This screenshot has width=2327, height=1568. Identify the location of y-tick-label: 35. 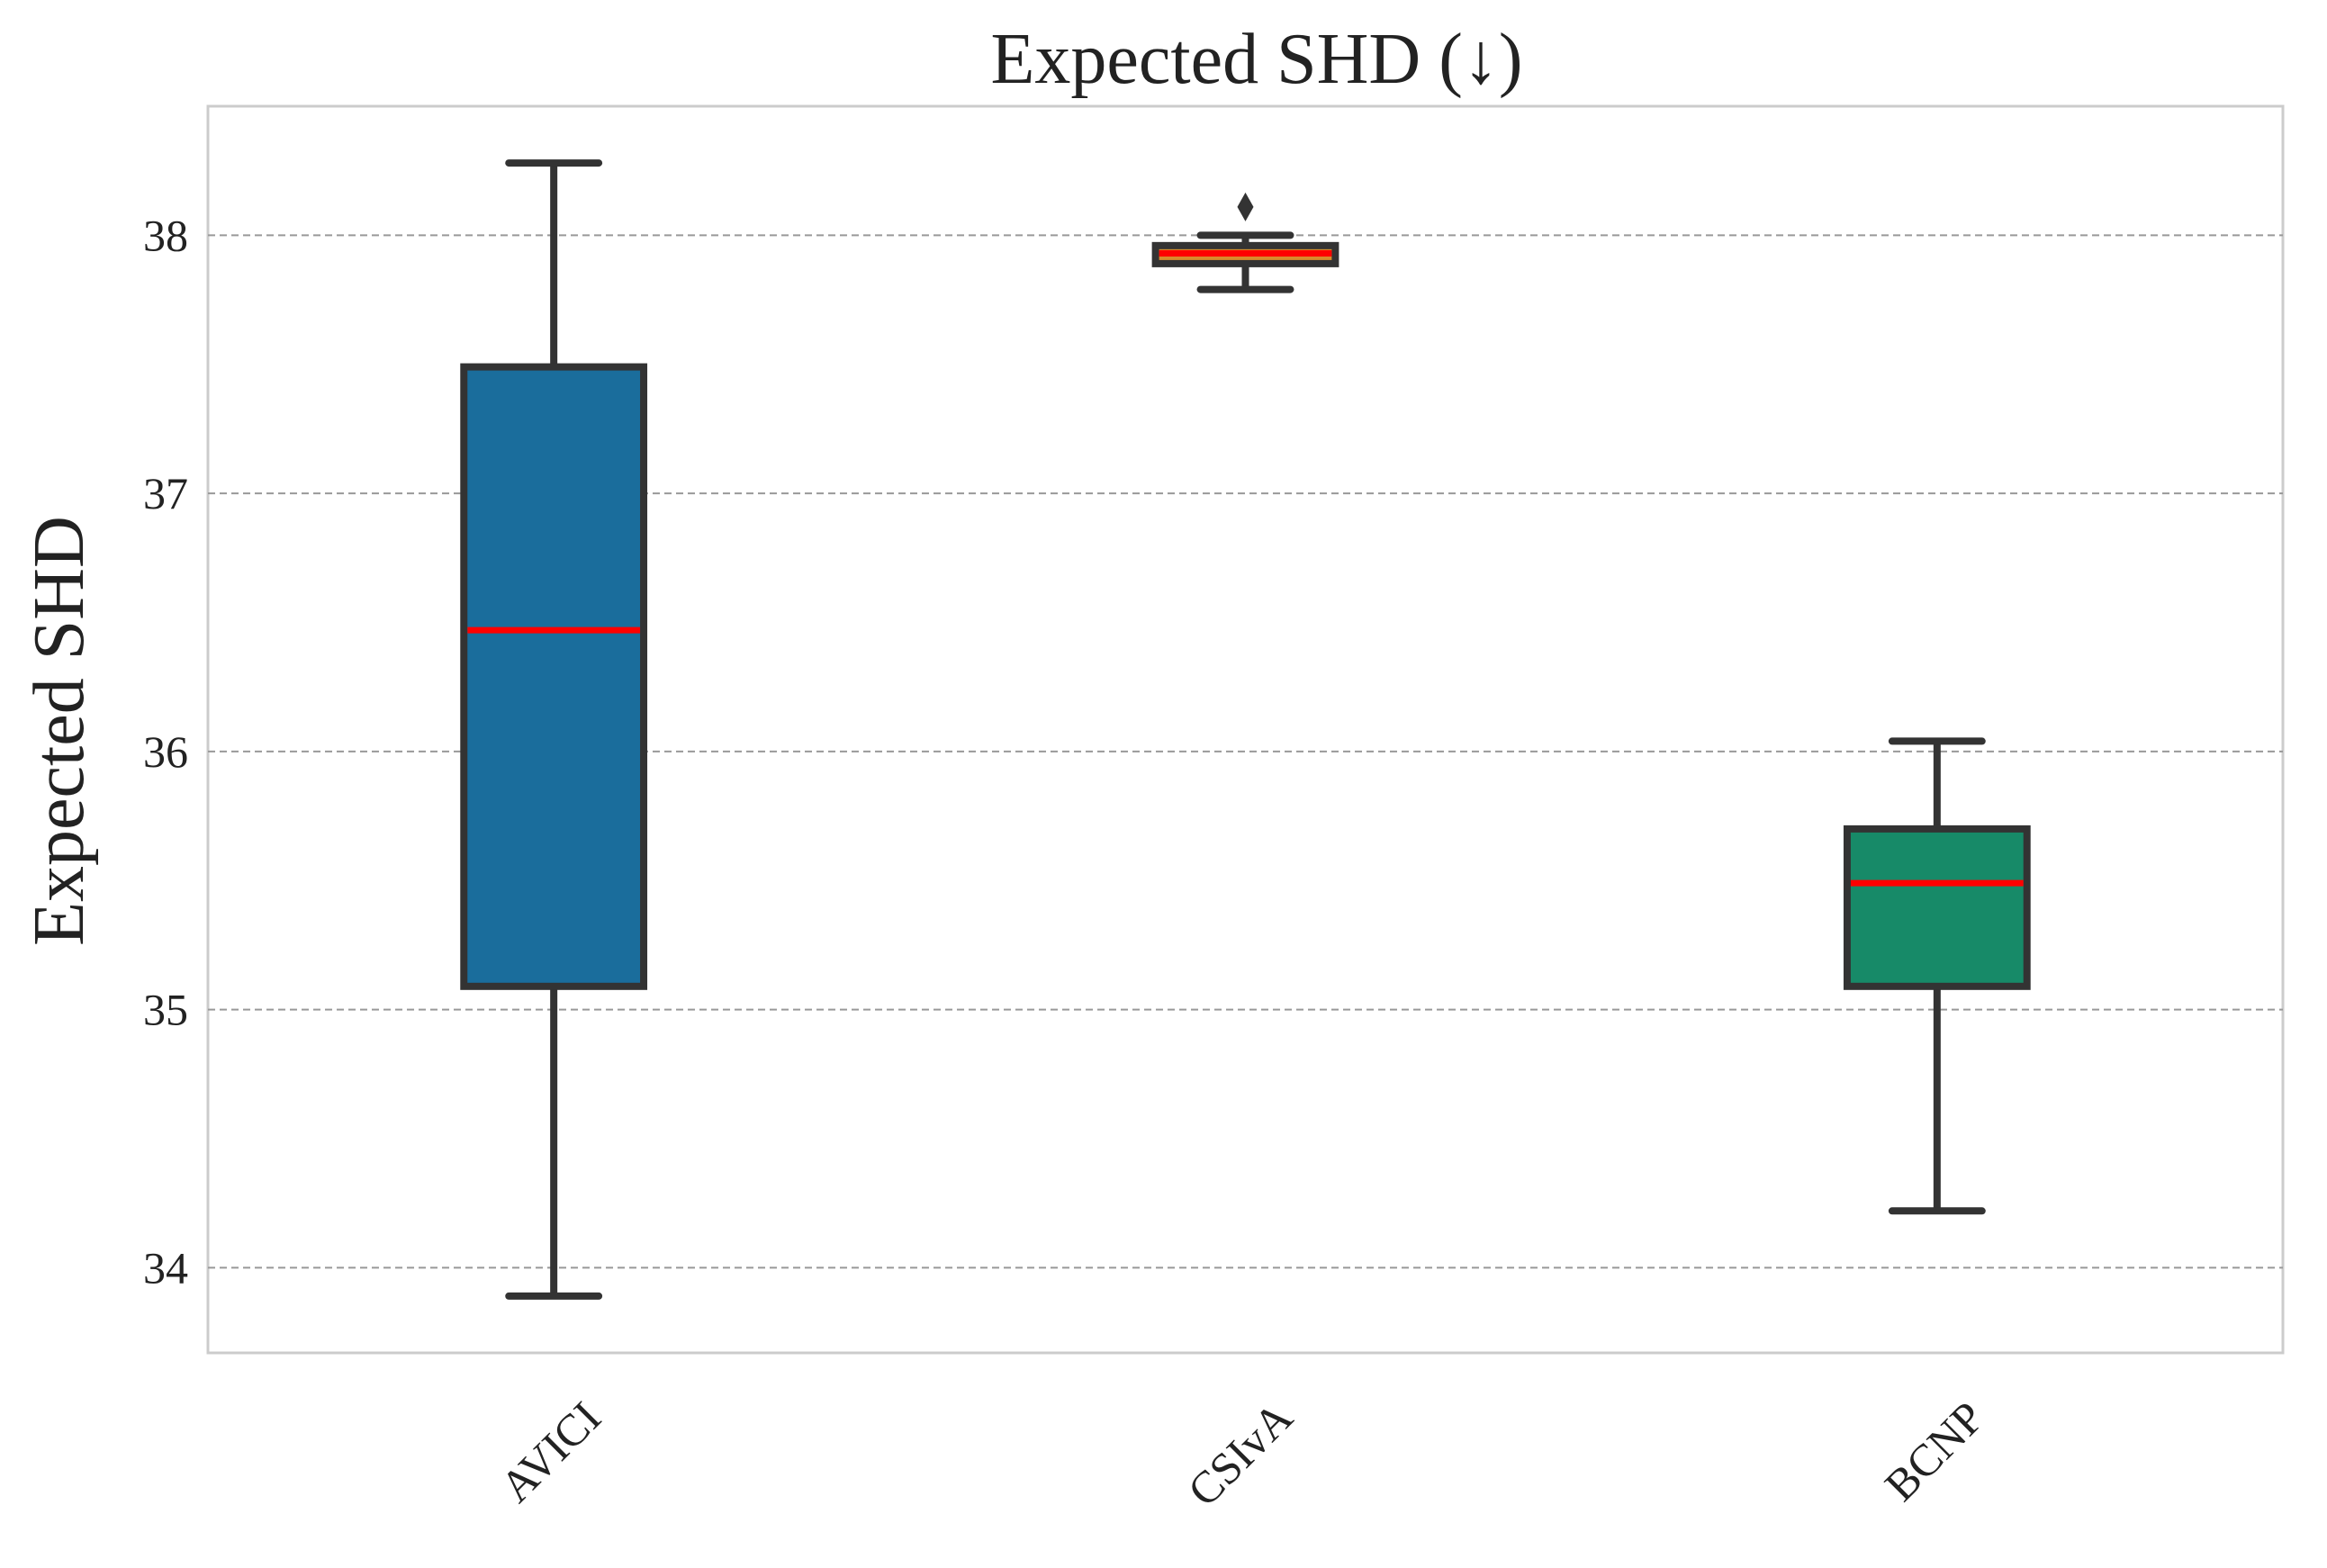
(165, 1010).